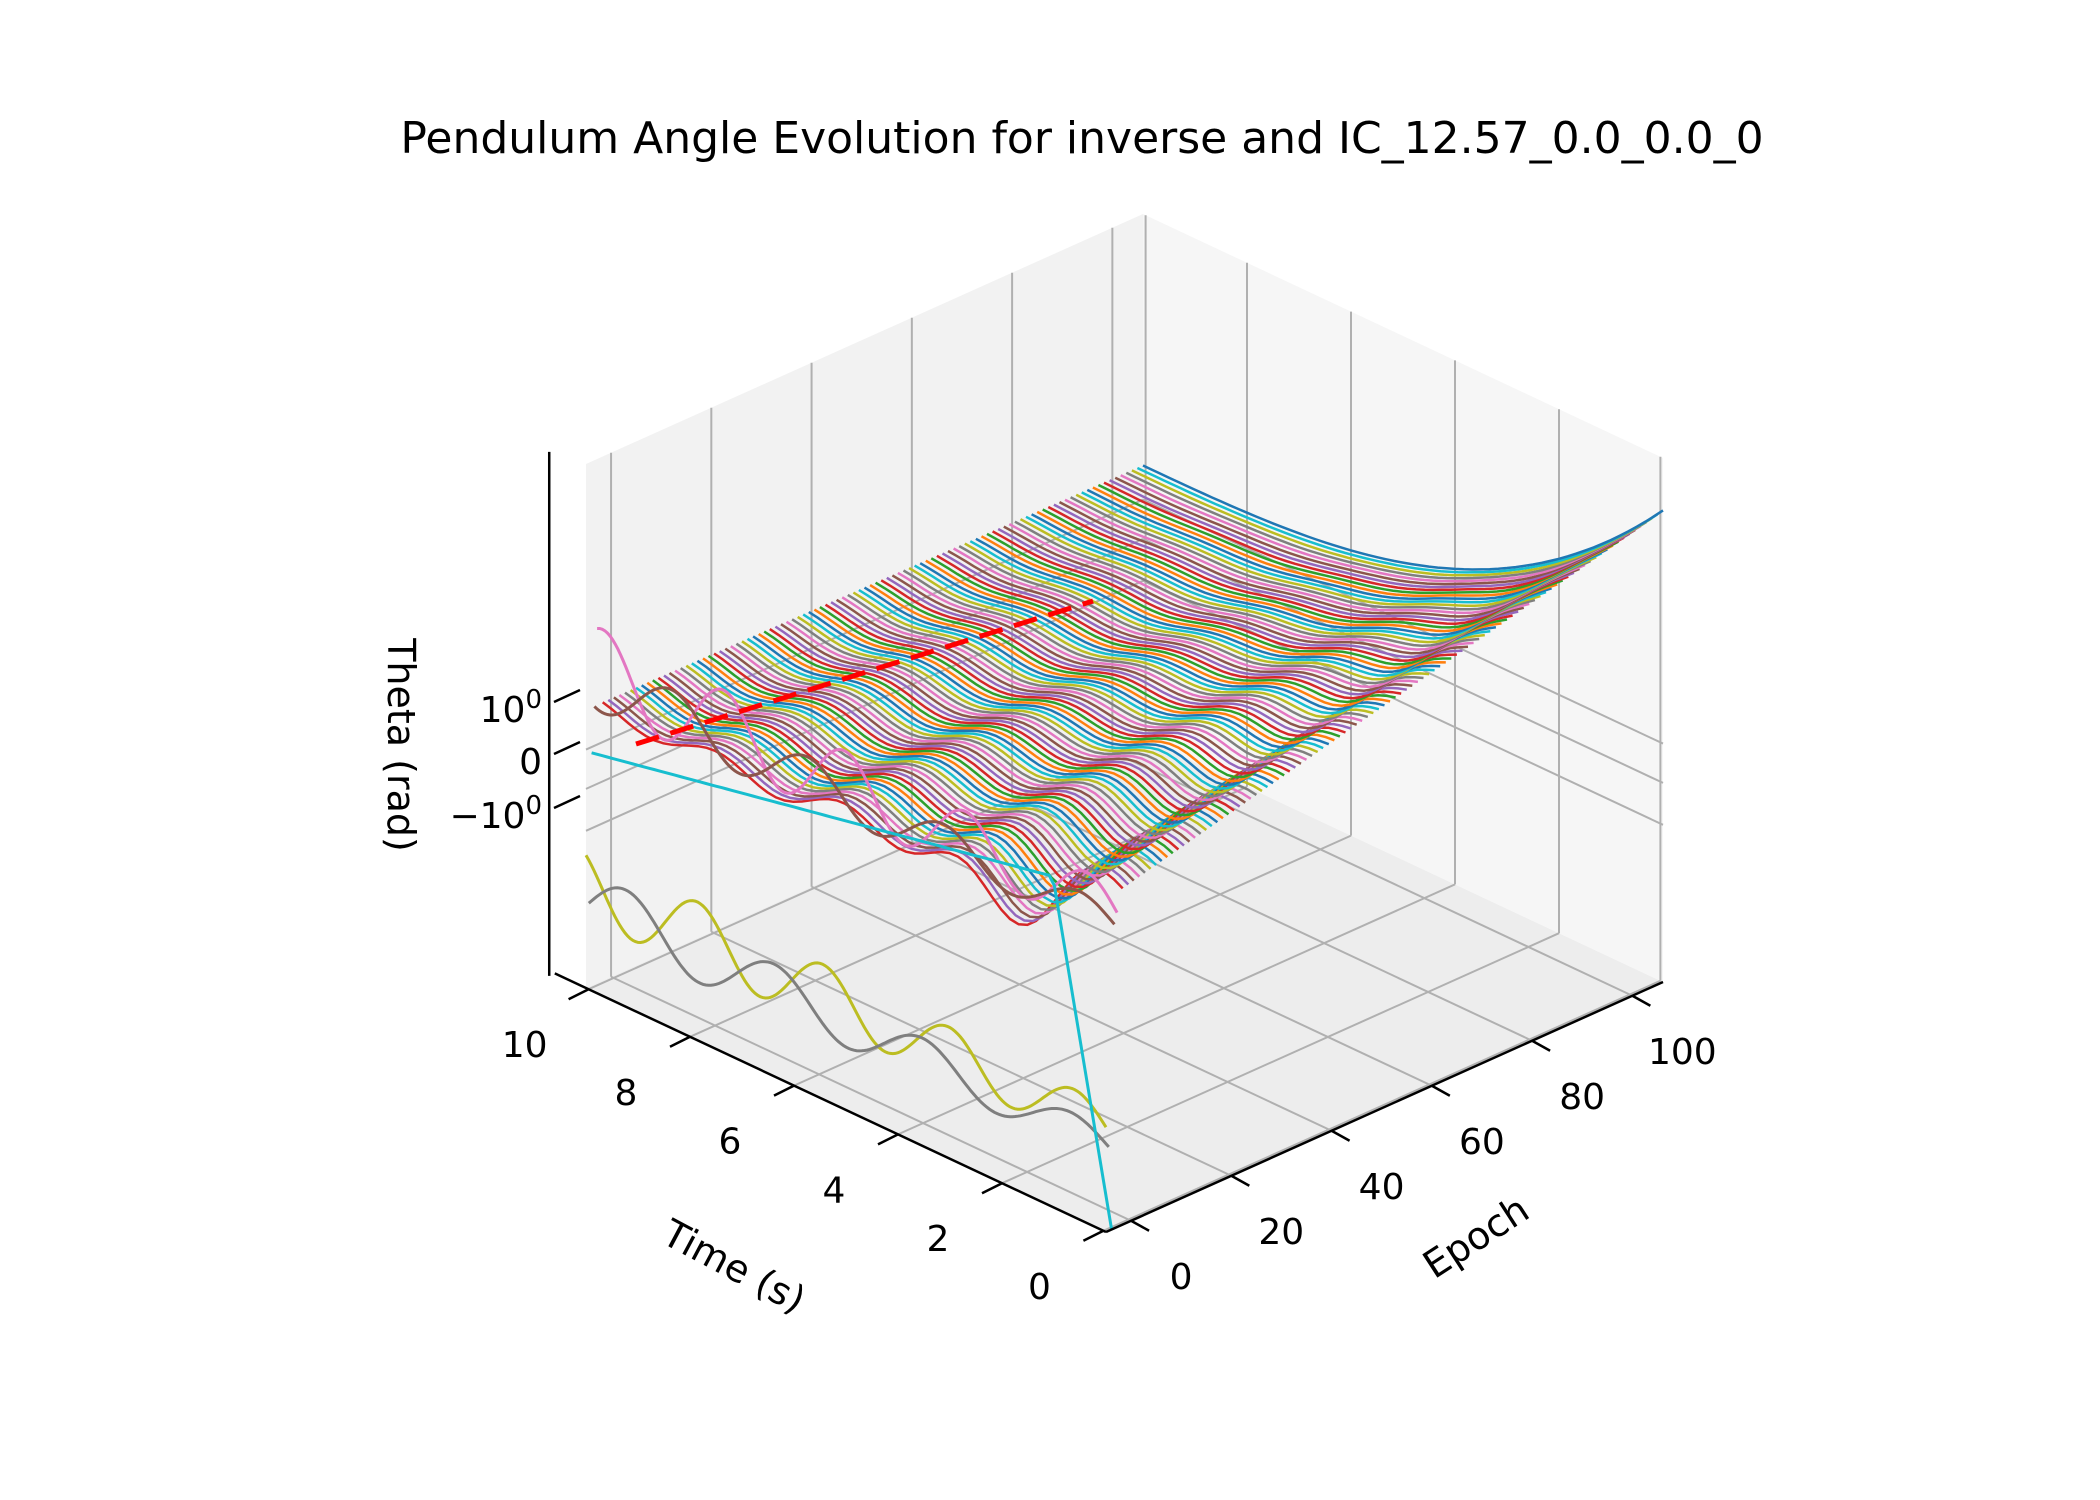 This screenshot has width=2100, height=1500. Describe the element at coordinates (834, 1190) in the screenshot. I see `x-tick-label: 4` at that location.